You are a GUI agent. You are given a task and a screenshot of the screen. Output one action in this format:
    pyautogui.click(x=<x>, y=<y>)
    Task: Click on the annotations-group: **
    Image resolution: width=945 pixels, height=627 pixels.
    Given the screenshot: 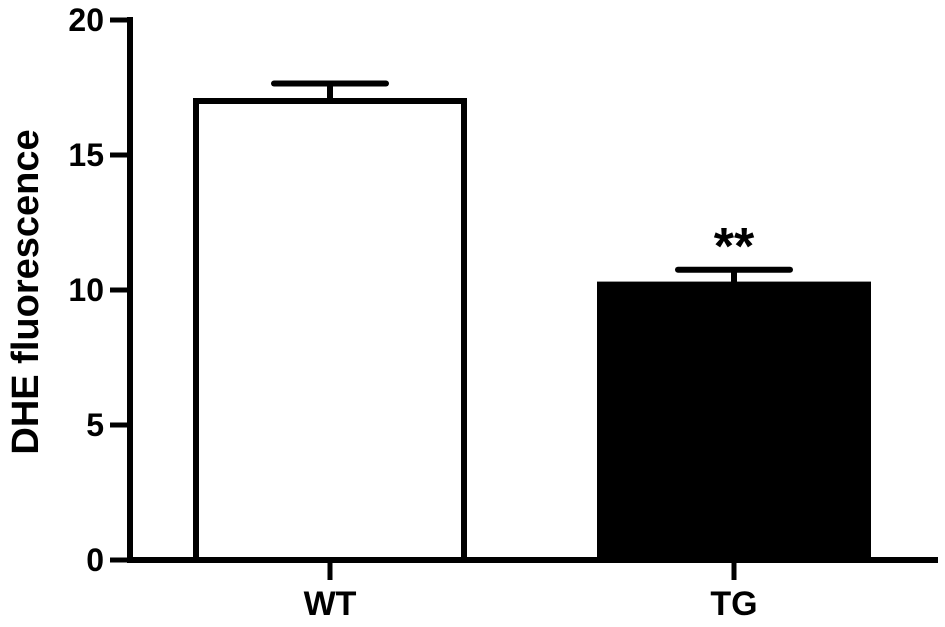 What is the action you would take?
    pyautogui.click(x=734, y=247)
    